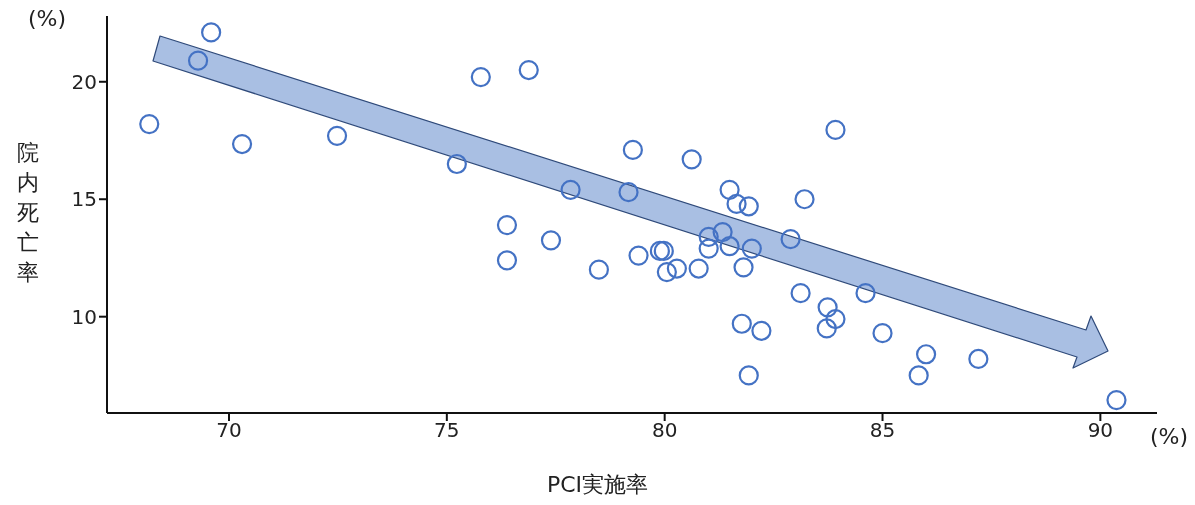 The image size is (1195, 505). Describe the element at coordinates (664, 430) in the screenshot. I see `x-tick-label: 80` at that location.